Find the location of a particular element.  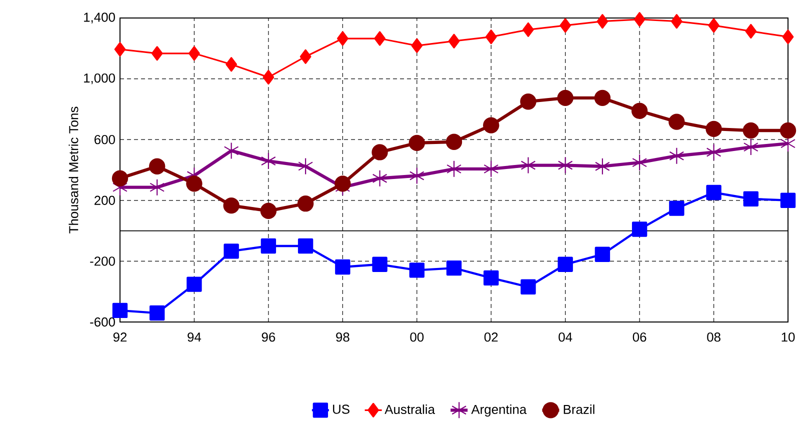

x-tick-label: 04 is located at coordinates (565, 337).